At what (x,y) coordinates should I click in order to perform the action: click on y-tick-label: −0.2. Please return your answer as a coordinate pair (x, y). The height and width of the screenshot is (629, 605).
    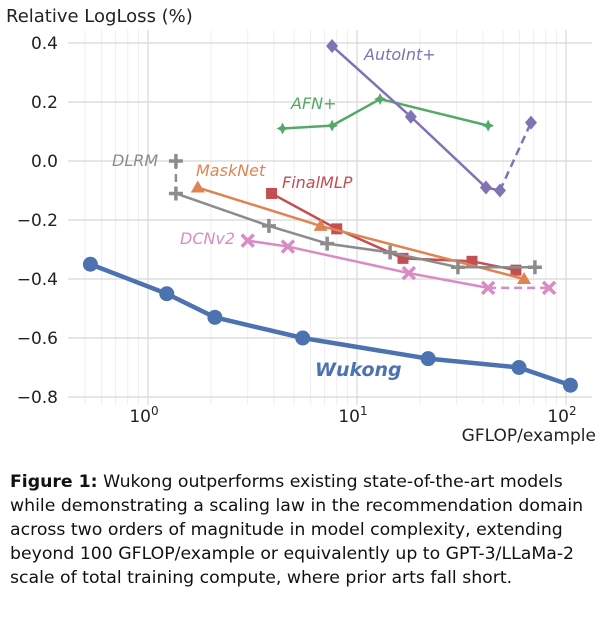
    Looking at the image, I should click on (37, 221).